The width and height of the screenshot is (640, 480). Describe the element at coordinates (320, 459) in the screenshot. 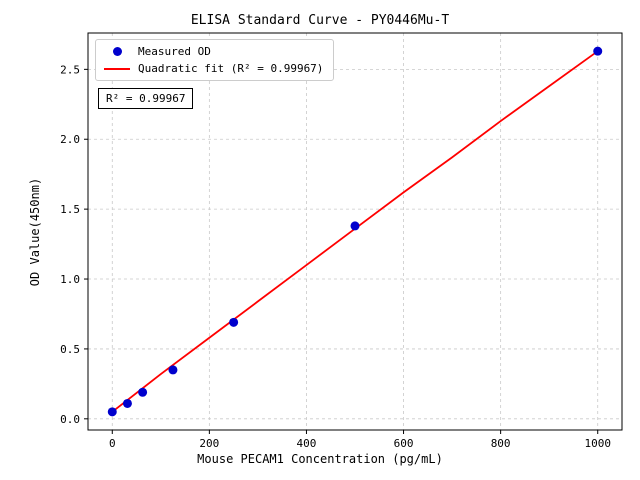

I see `x-axis-label: Mouse PECAM1 Concentration (pg/mL)` at that location.